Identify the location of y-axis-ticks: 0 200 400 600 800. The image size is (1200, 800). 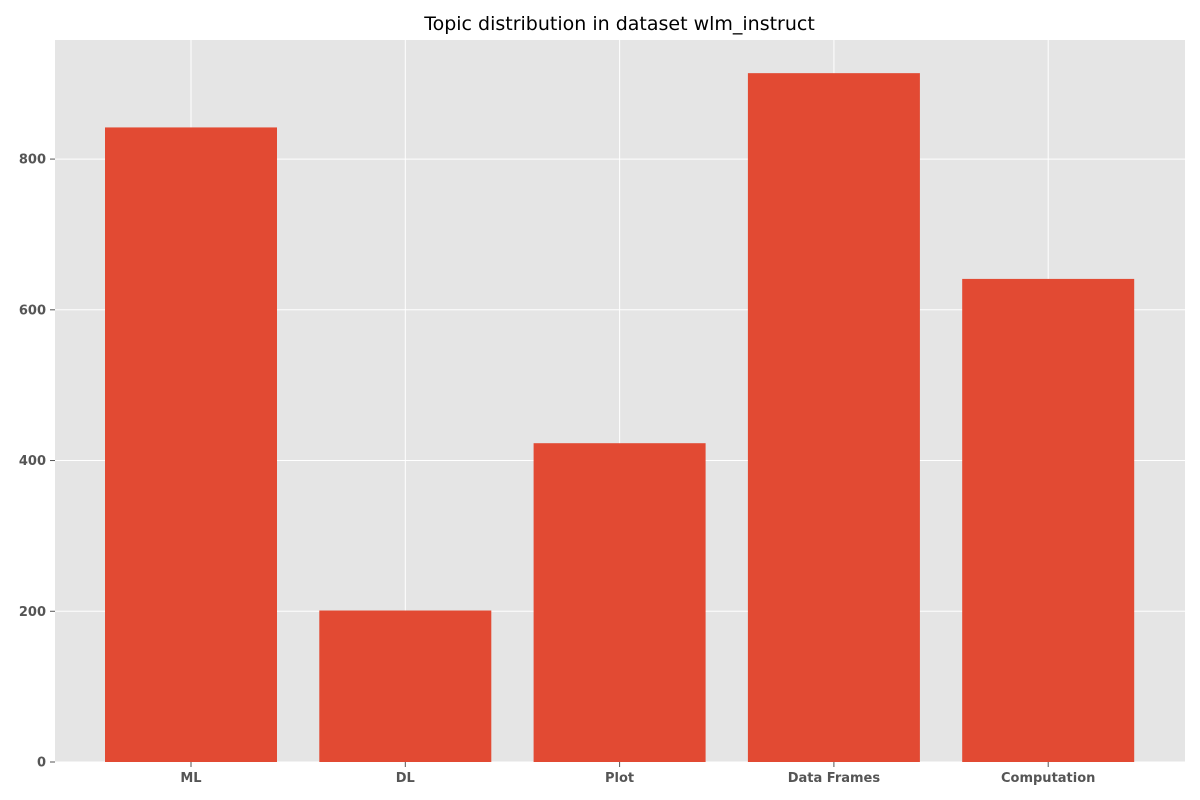
(37, 462).